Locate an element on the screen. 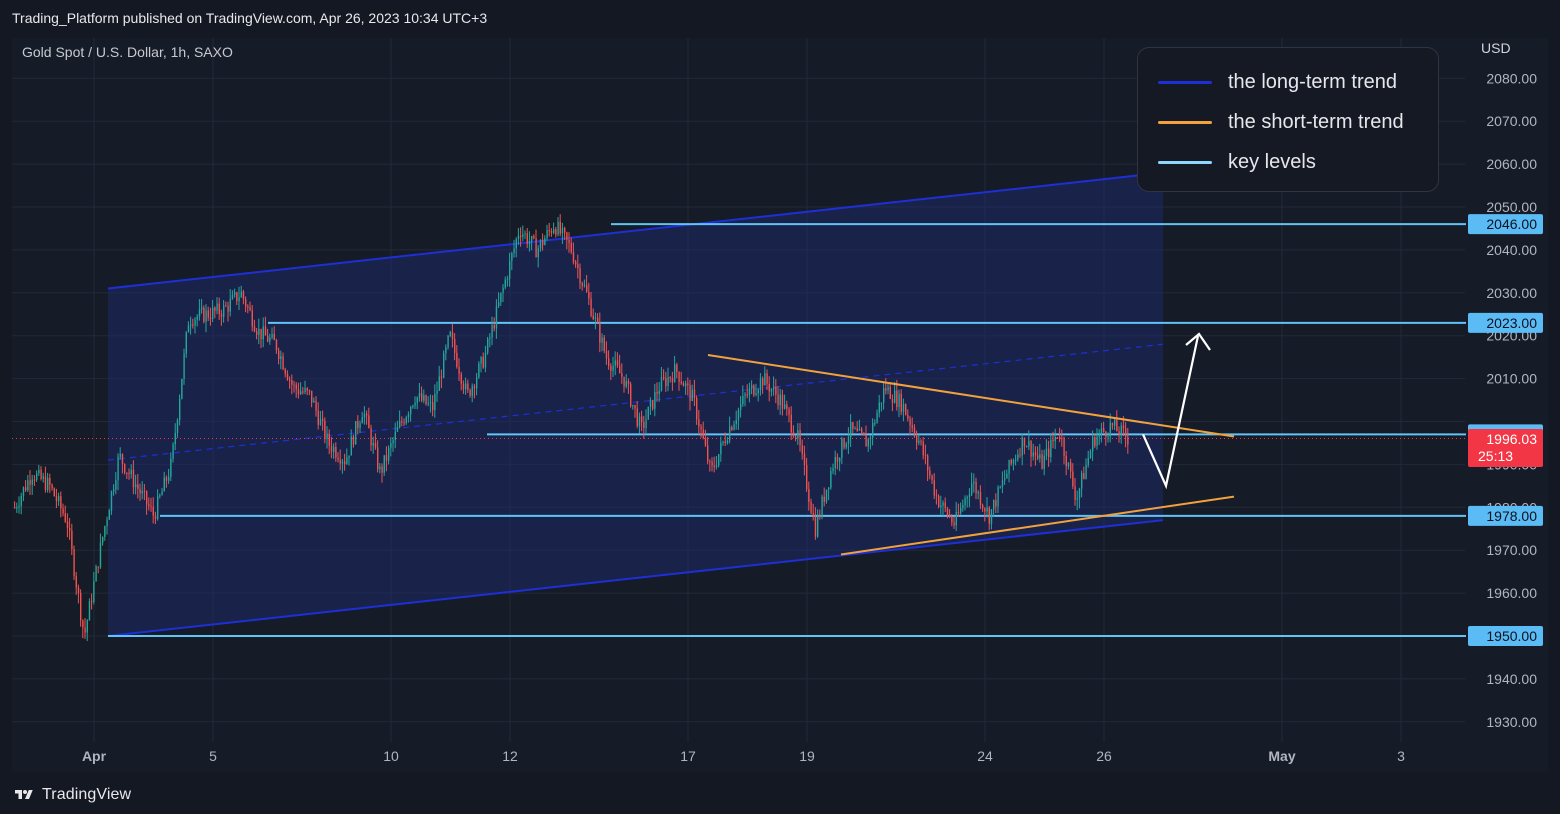  x-tick-label: 26 is located at coordinates (1104, 756).